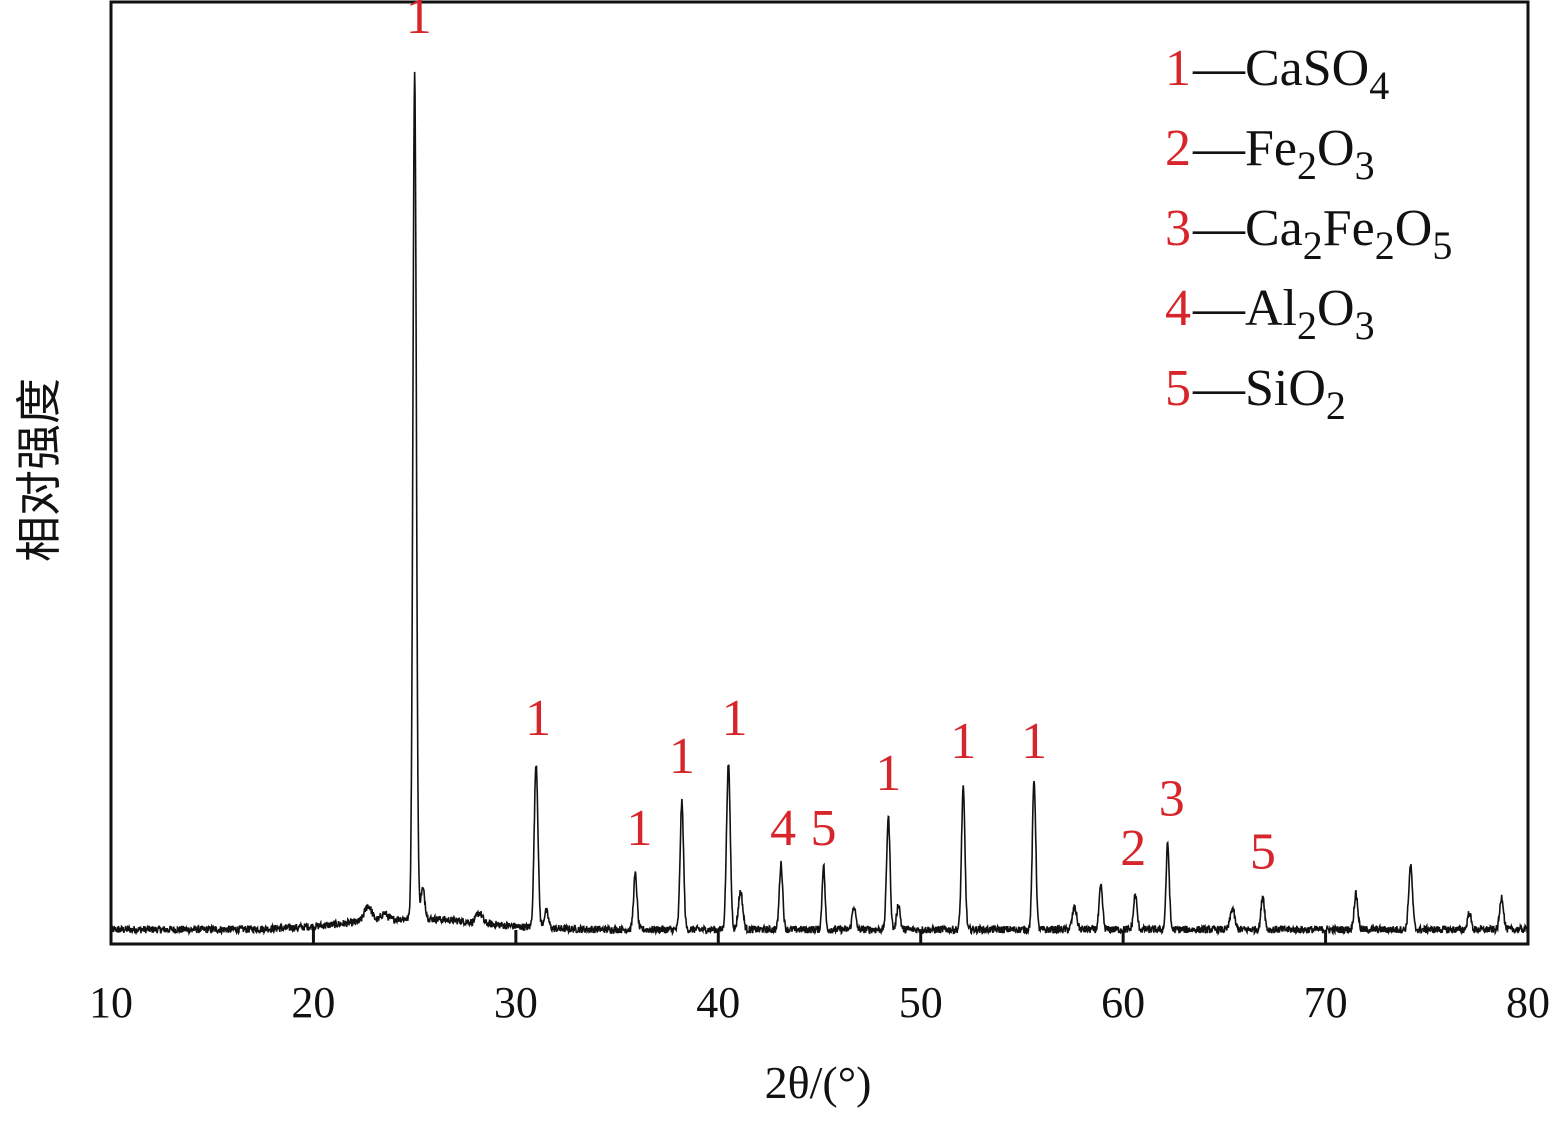 The height and width of the screenshot is (1125, 1565). I want to click on legend-item: 1 —CaSO4, so click(1277, 74).